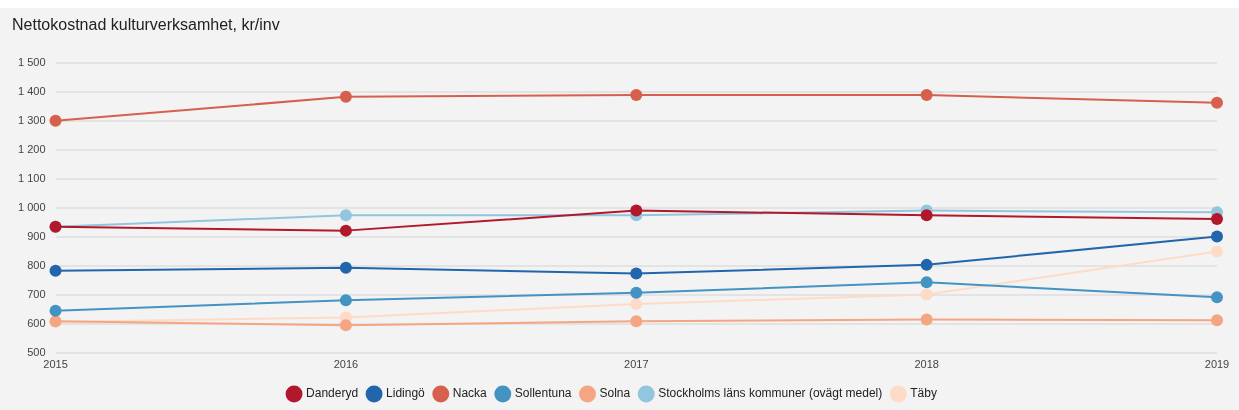 The image size is (1239, 410). I want to click on chart-title: Nettokostnad kulturverksamhet, kr/inv, so click(146, 25).